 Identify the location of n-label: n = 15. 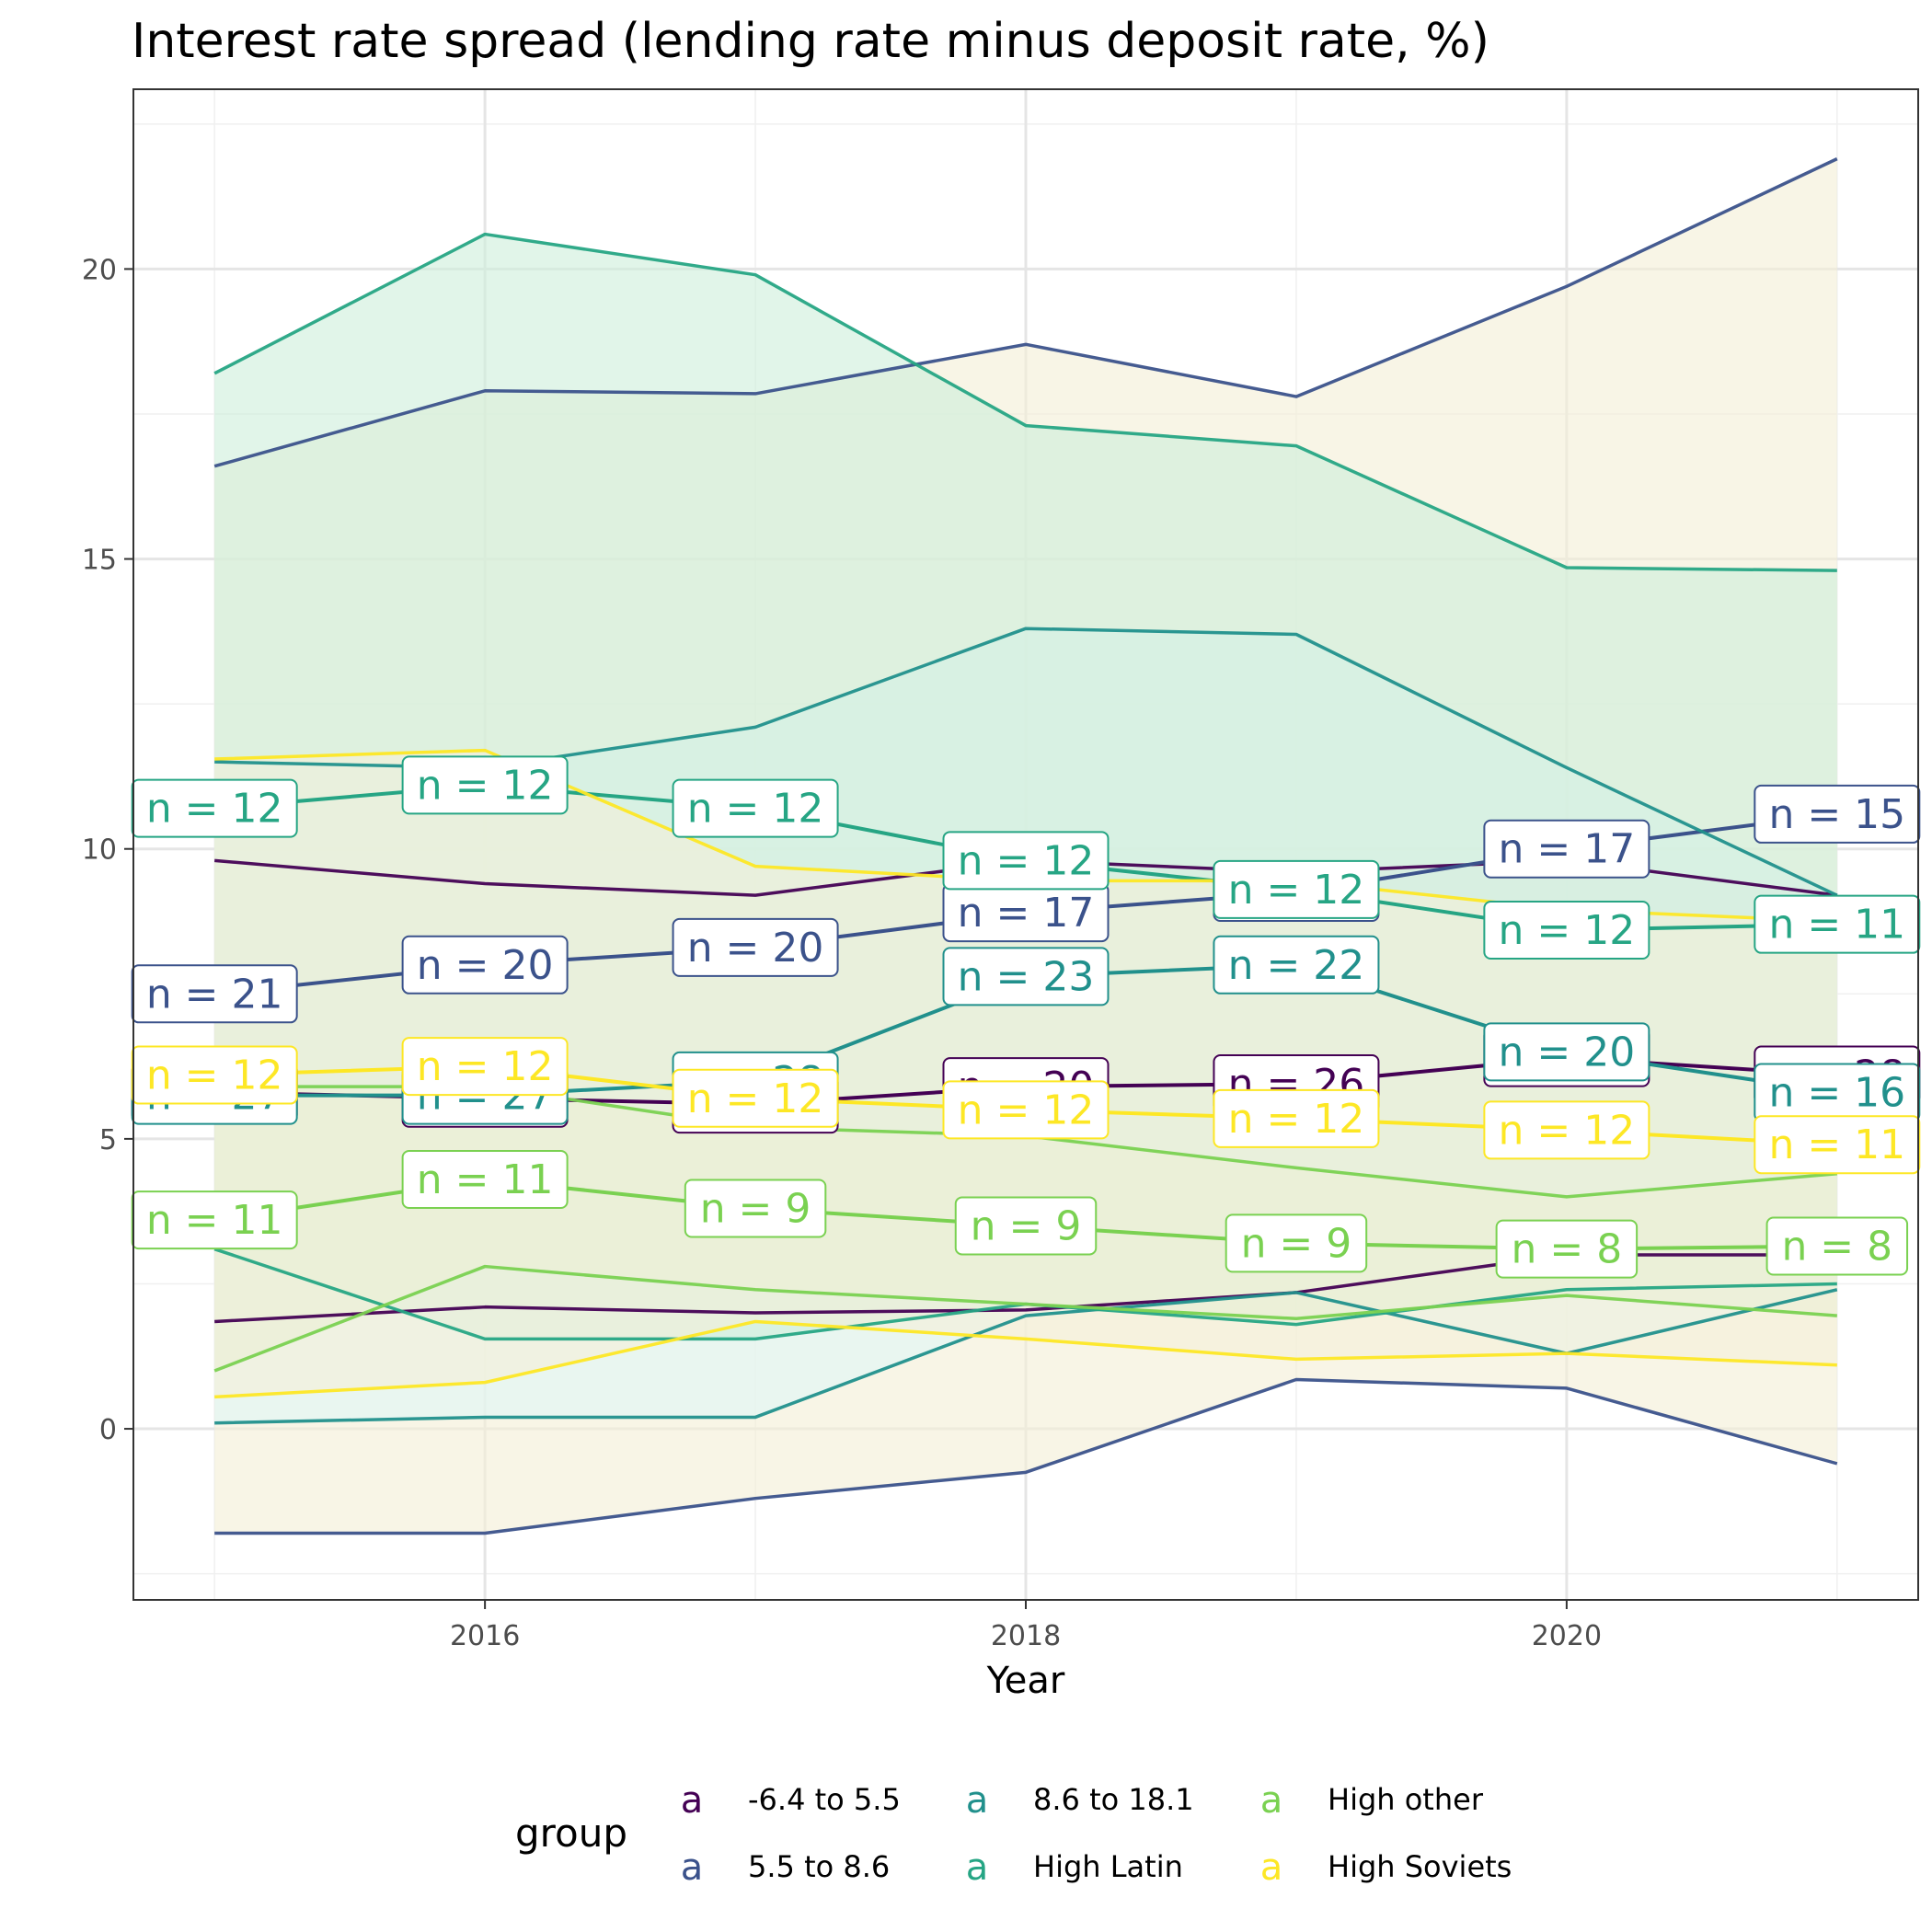
(1837, 814).